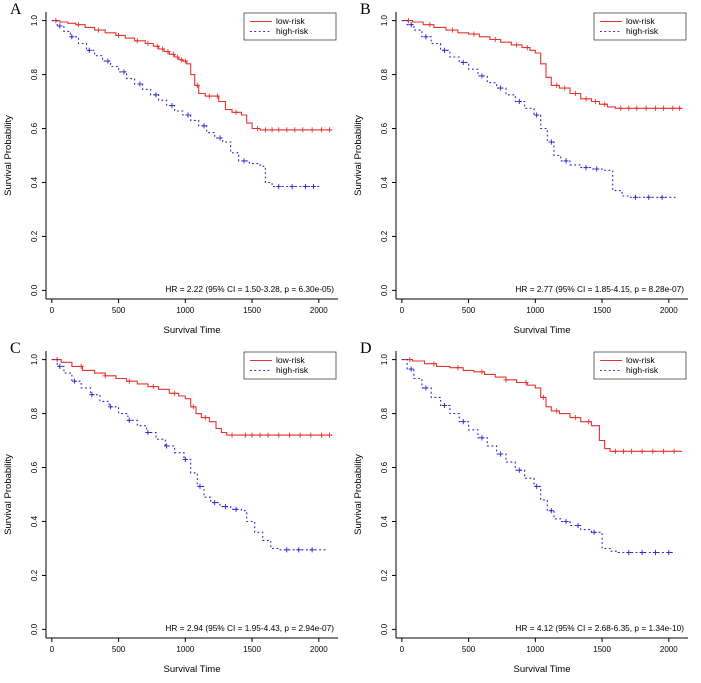 The image size is (701, 683). What do you see at coordinates (365, 9) in the screenshot?
I see `panel-label-b: B` at bounding box center [365, 9].